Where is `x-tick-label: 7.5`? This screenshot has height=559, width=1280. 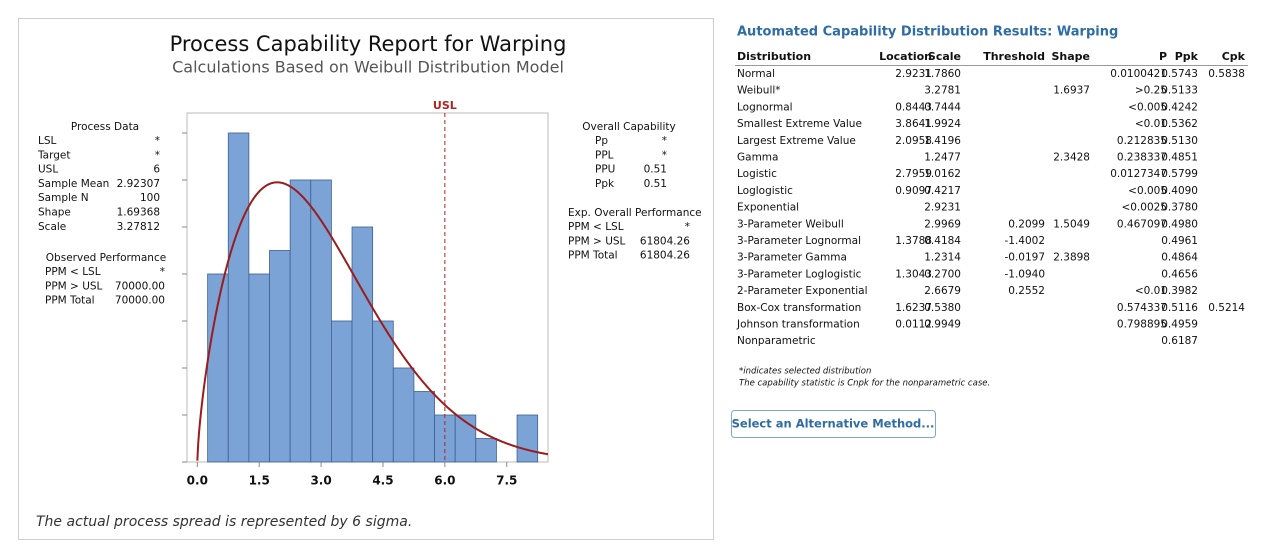 x-tick-label: 7.5 is located at coordinates (506, 481).